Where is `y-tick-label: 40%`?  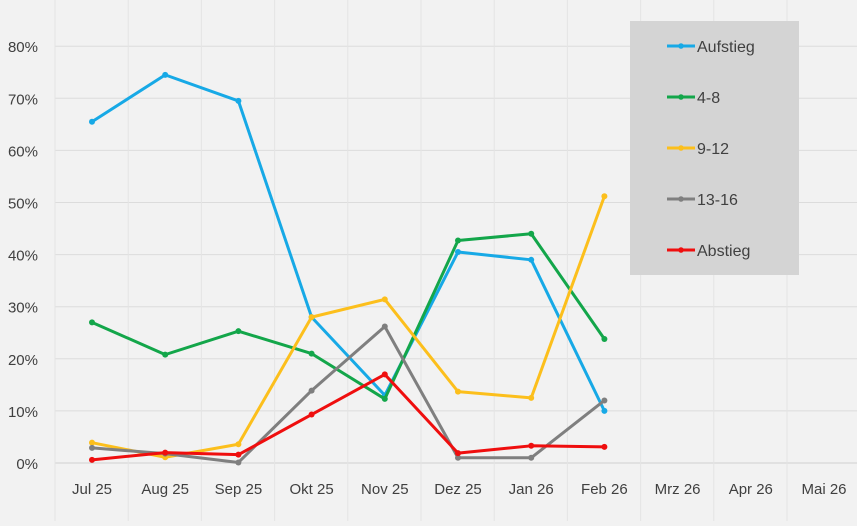 y-tick-label: 40% is located at coordinates (23, 256).